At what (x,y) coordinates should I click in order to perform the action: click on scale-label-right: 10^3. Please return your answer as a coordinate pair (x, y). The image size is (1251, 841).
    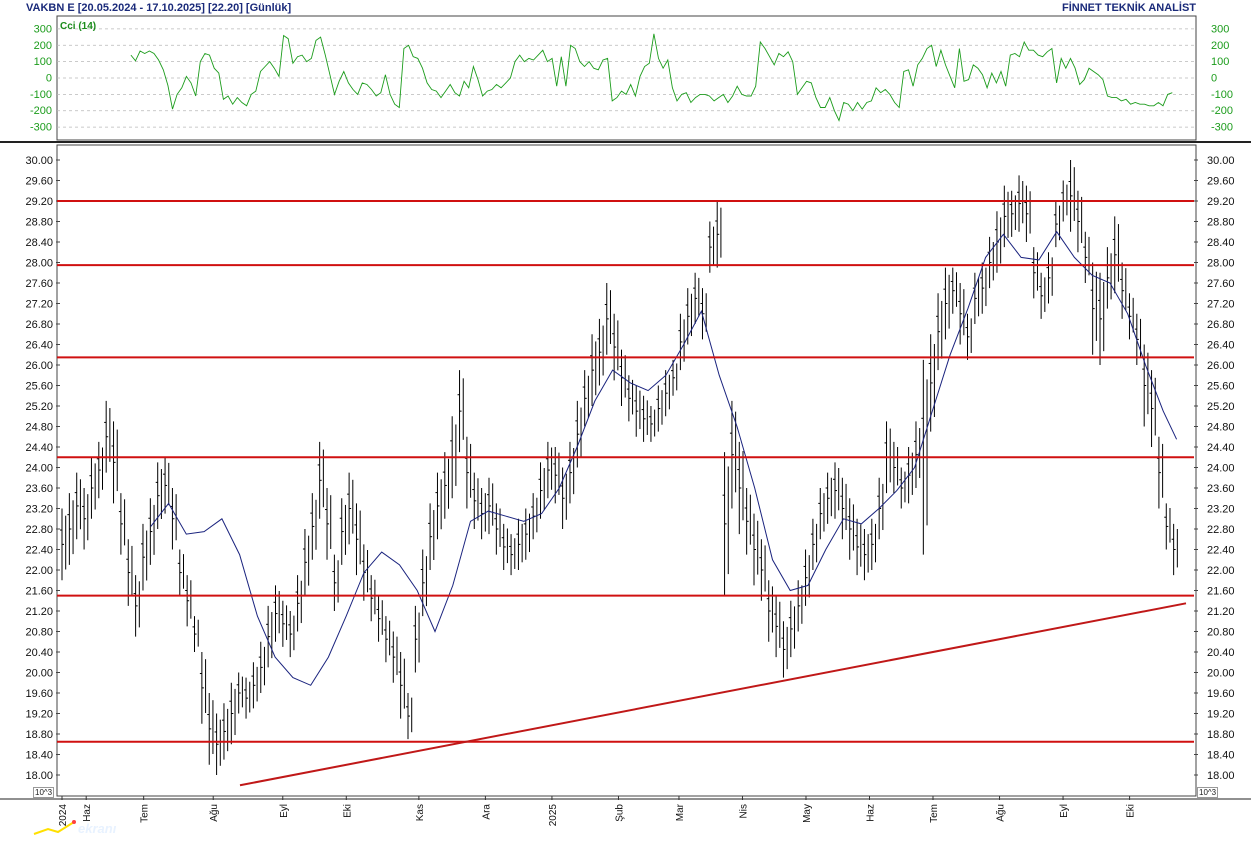
    Looking at the image, I should click on (1208, 792).